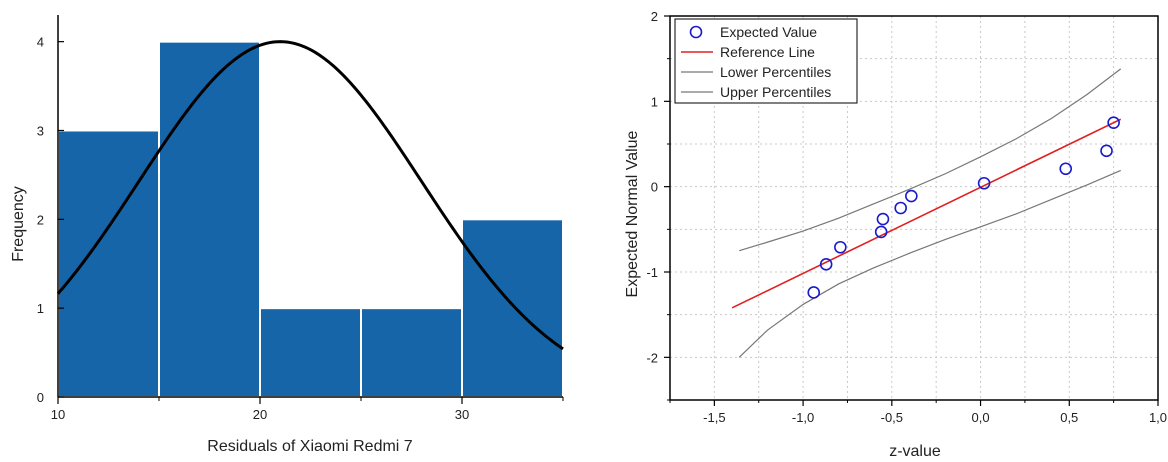 The height and width of the screenshot is (462, 1168). I want to click on qq-line-reference-line, so click(926, 213).